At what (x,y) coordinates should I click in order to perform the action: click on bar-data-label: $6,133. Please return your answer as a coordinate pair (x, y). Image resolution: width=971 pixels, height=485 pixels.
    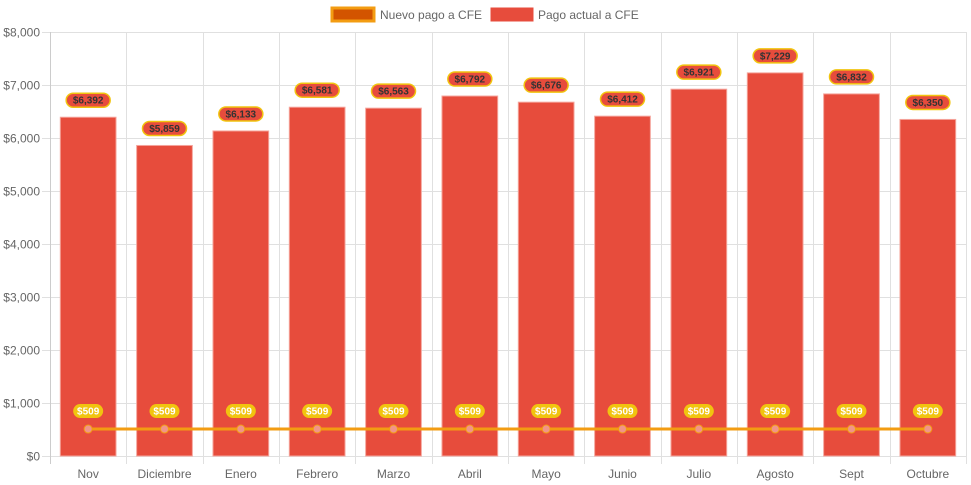
    Looking at the image, I should click on (241, 114).